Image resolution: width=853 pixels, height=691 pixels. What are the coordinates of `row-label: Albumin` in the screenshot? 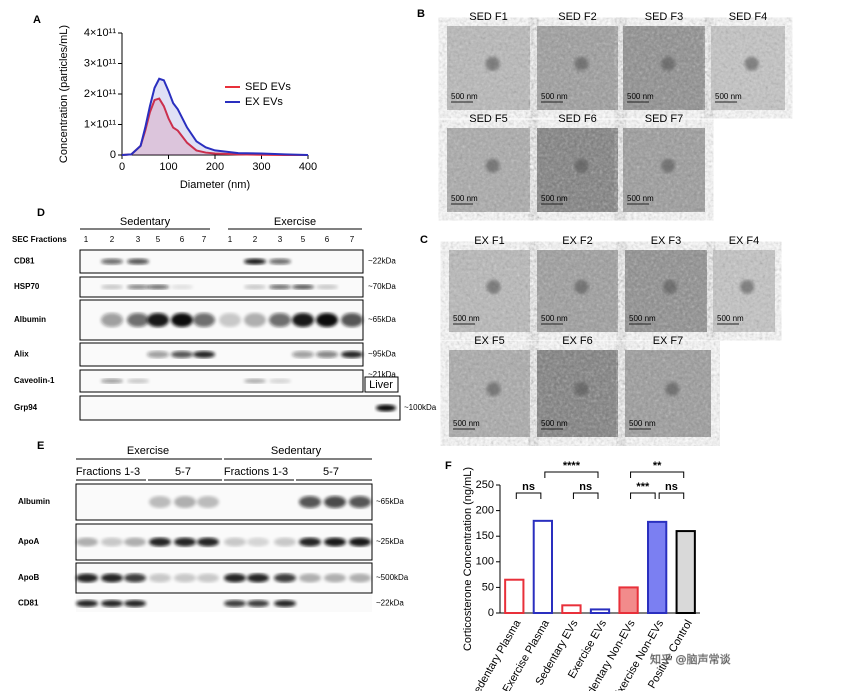 It's located at (34, 501).